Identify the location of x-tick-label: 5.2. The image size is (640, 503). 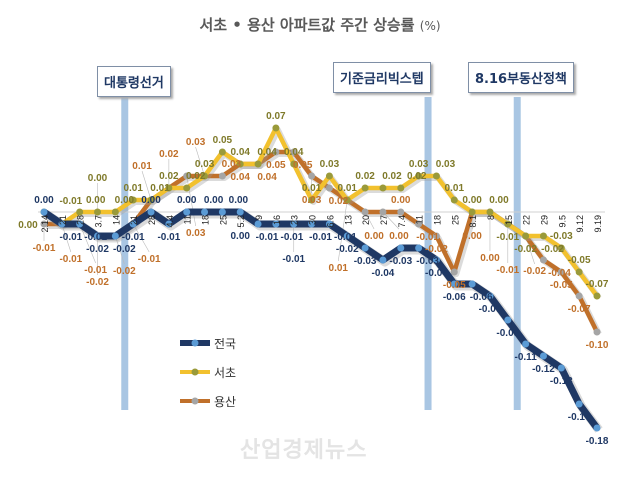
(241, 221).